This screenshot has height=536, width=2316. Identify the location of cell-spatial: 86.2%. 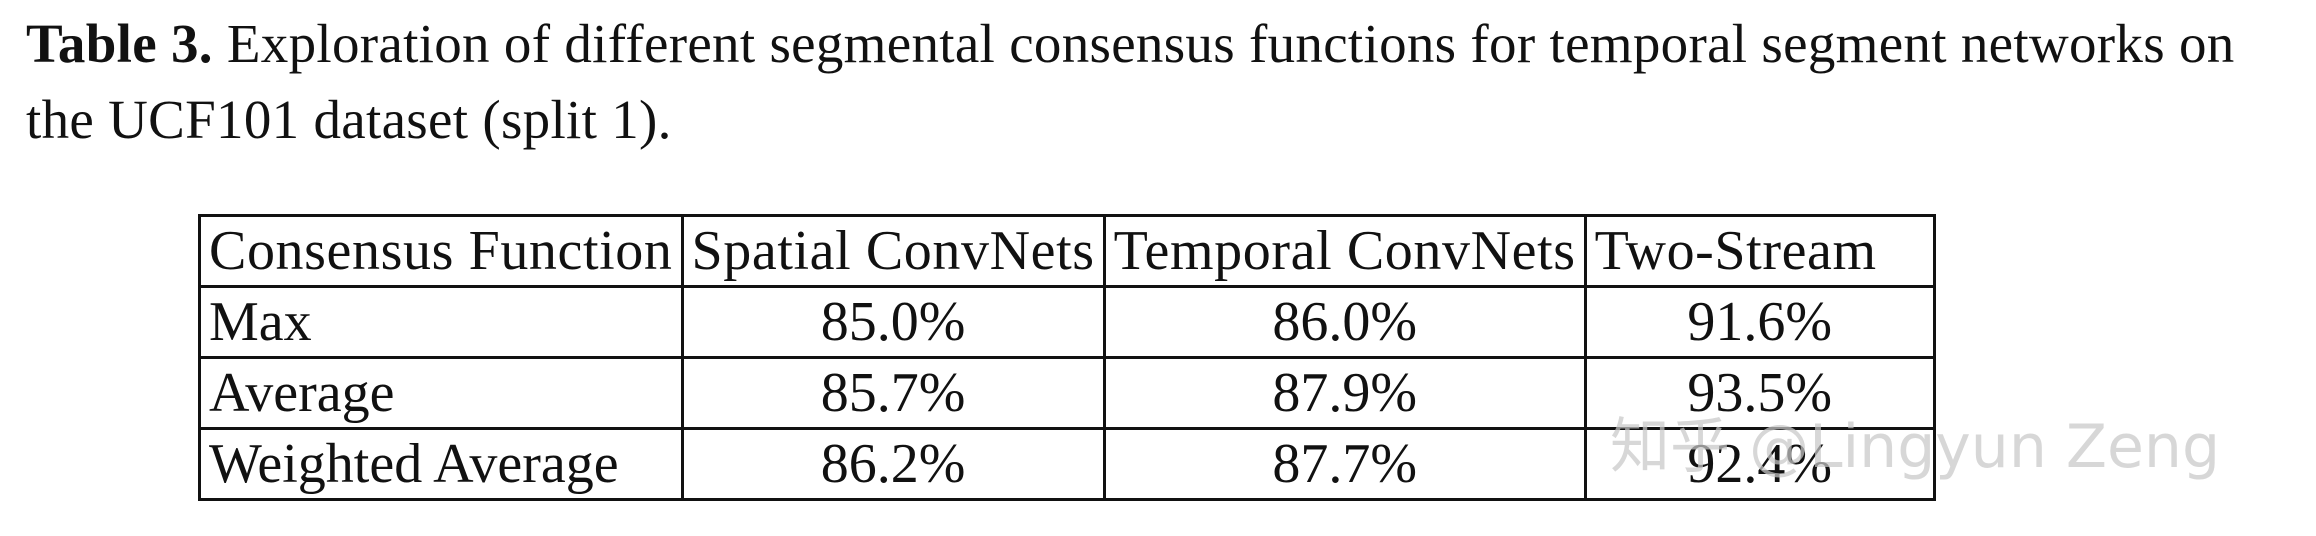
(893, 464).